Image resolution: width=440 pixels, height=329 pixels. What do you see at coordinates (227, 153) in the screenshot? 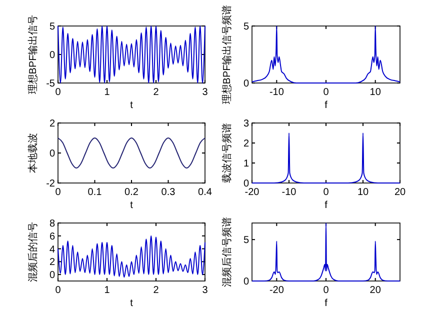
I see `y-axis-title: 载波信号频谱` at bounding box center [227, 153].